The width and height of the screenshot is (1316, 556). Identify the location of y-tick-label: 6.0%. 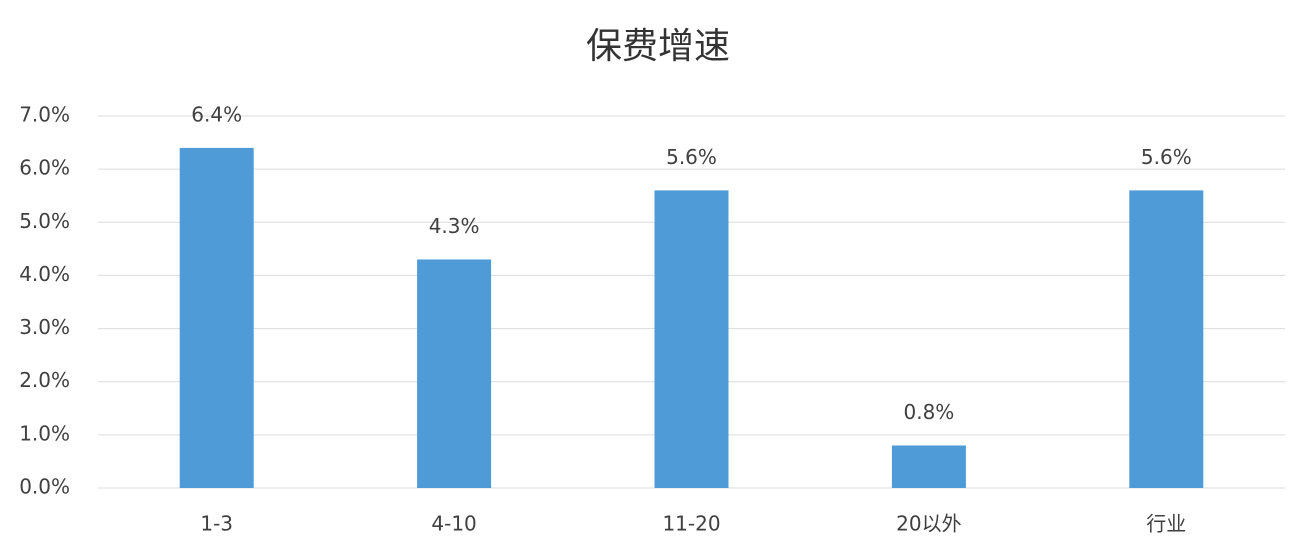
(44, 168).